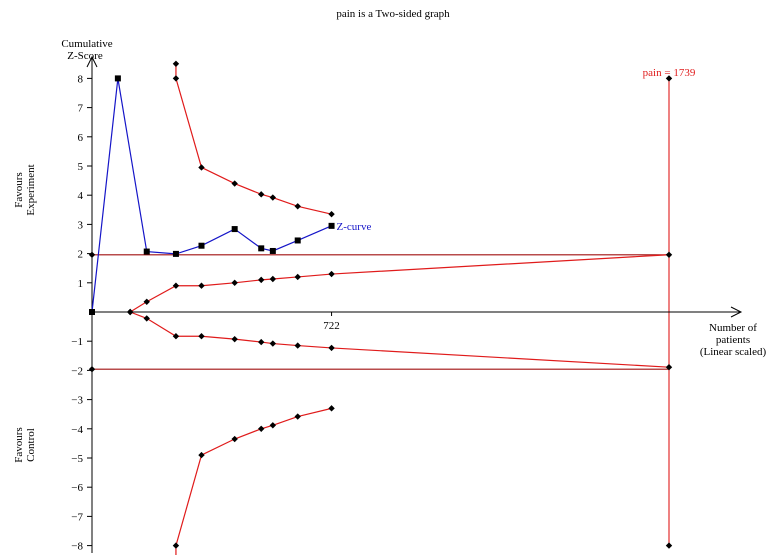 The width and height of the screenshot is (771, 555). I want to click on y-axis-title-line-2: Z-Score, so click(85, 56).